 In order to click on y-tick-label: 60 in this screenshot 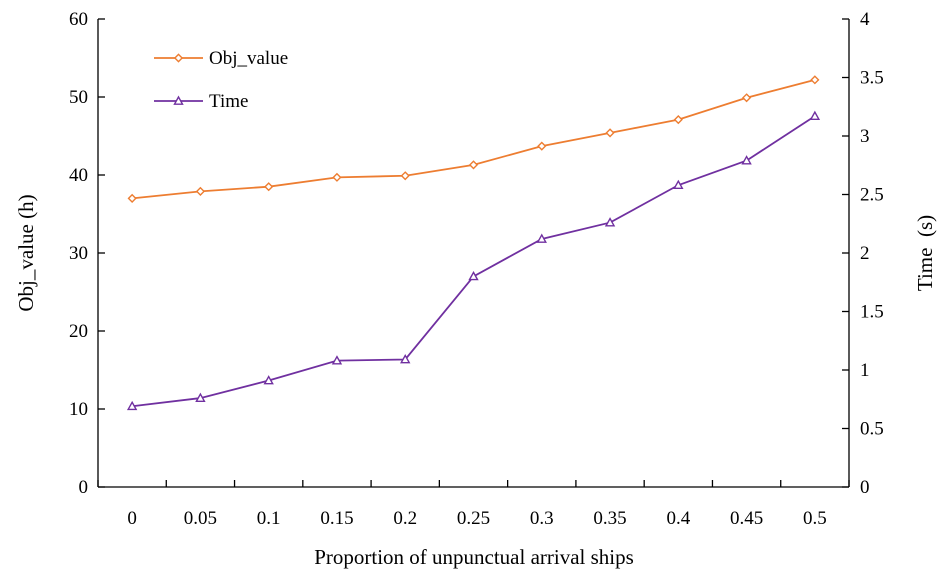, I will do `click(78, 19)`.